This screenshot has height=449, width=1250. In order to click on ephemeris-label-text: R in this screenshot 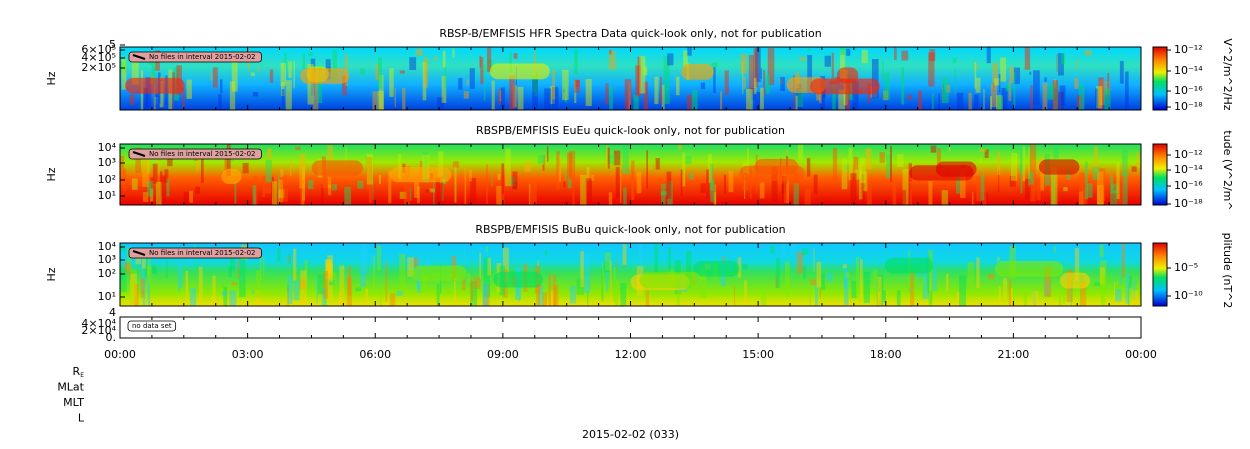, I will do `click(77, 371)`.